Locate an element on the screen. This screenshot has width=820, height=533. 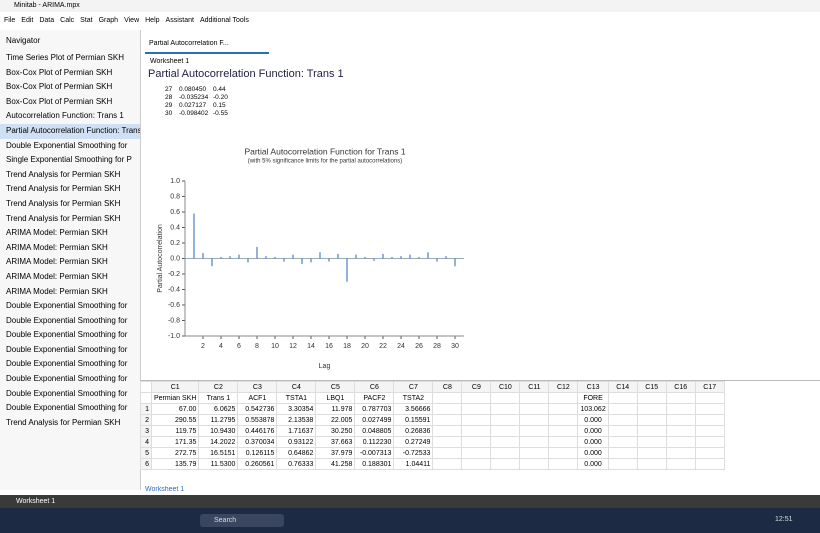
column-header: C4 is located at coordinates (296, 387).